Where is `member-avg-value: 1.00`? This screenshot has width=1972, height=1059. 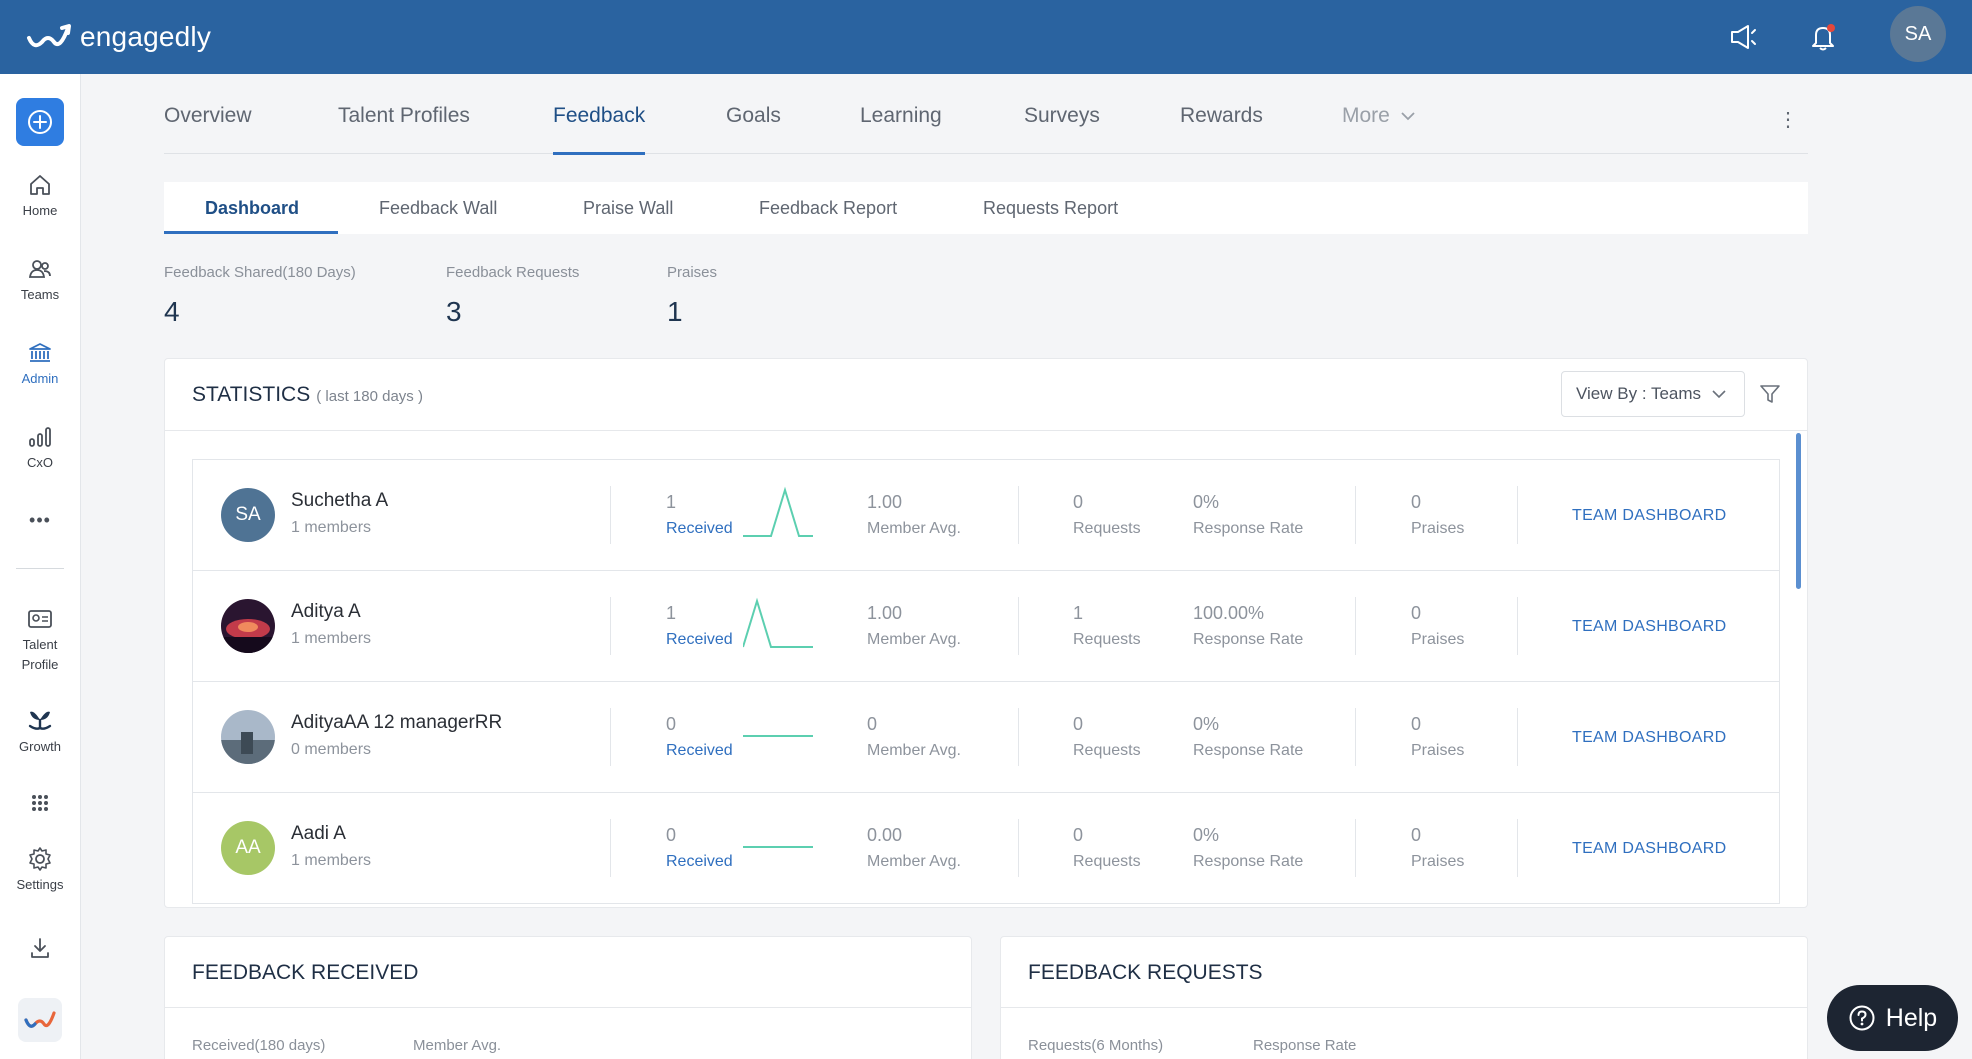
member-avg-value: 1.00 is located at coordinates (885, 502).